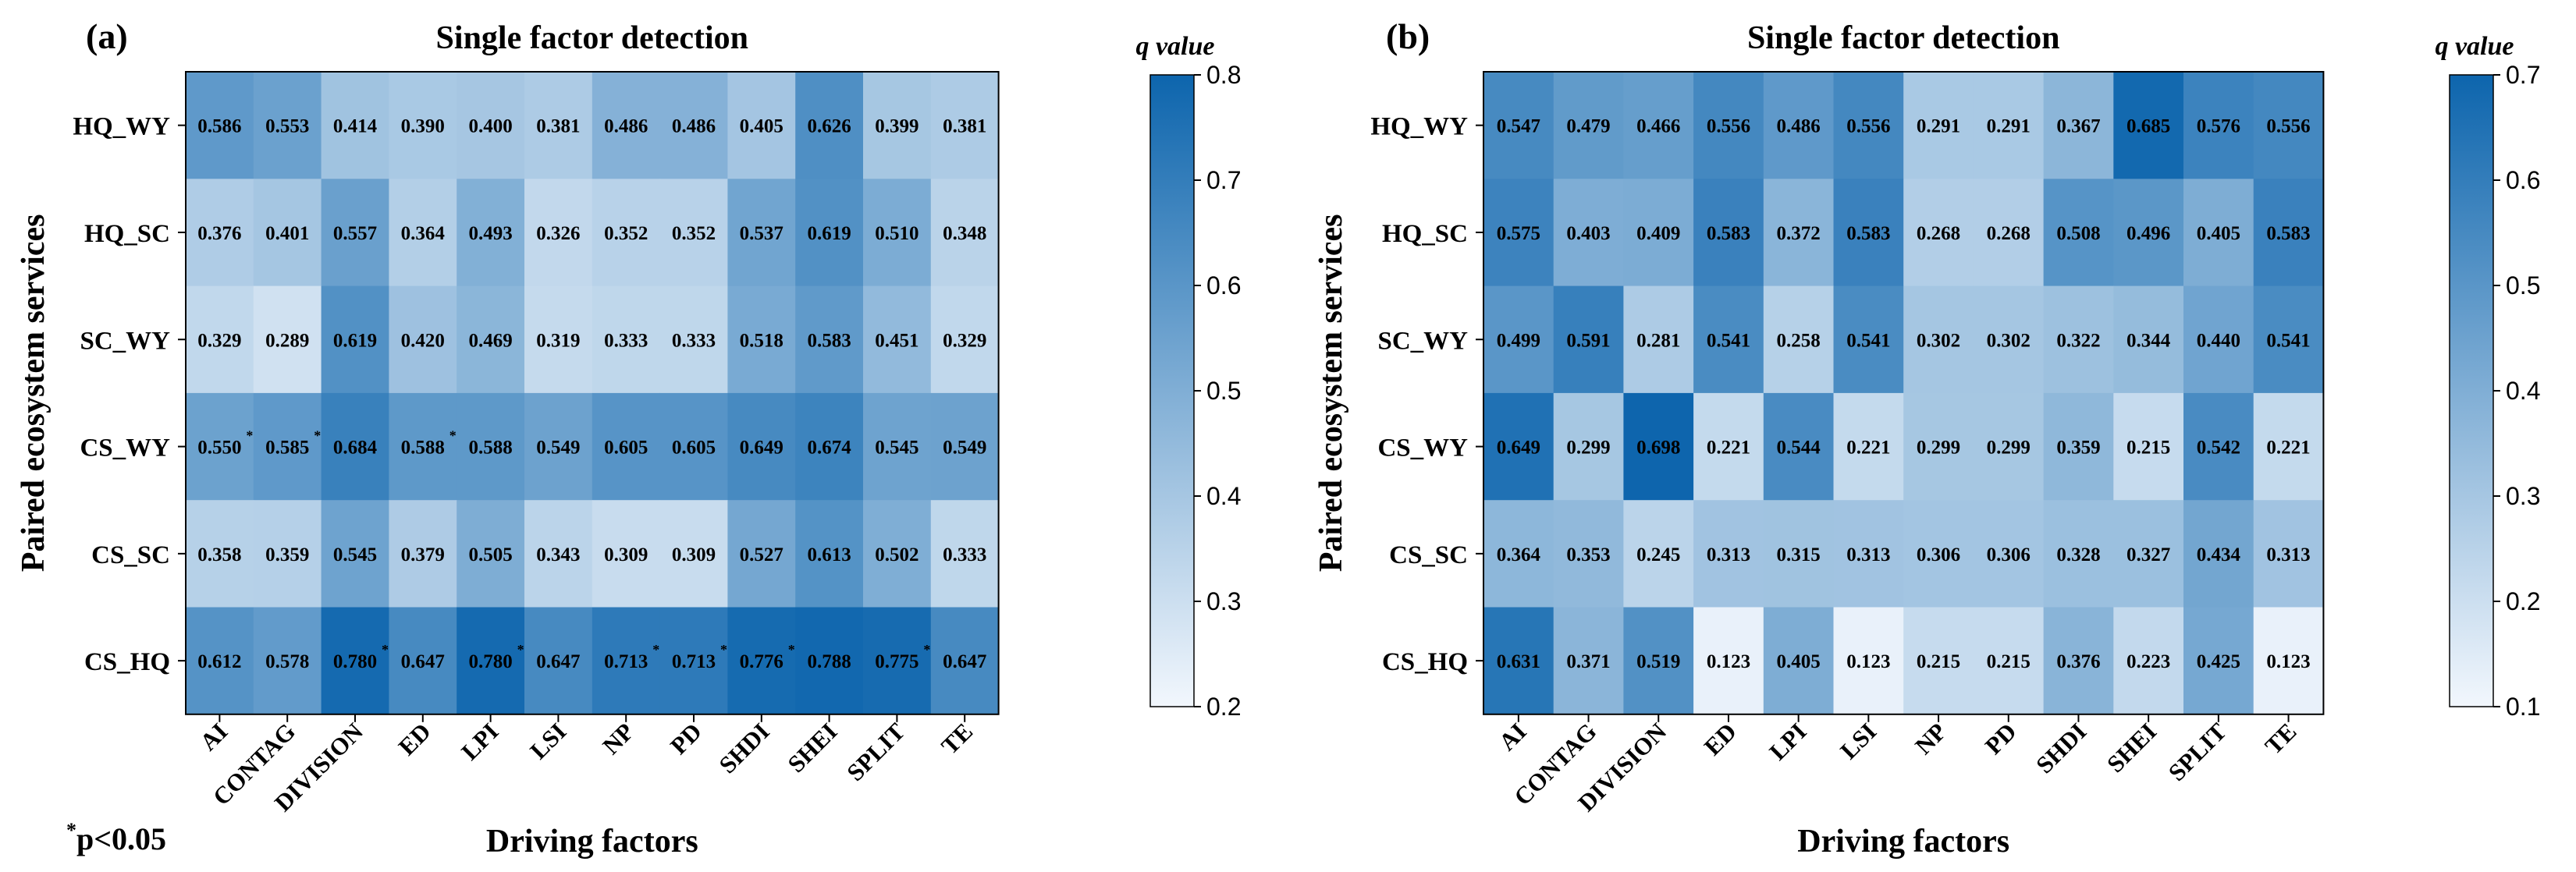 This screenshot has height=872, width=2576. Describe the element at coordinates (287, 448) in the screenshot. I see `cell-value-label: 0.585` at that location.